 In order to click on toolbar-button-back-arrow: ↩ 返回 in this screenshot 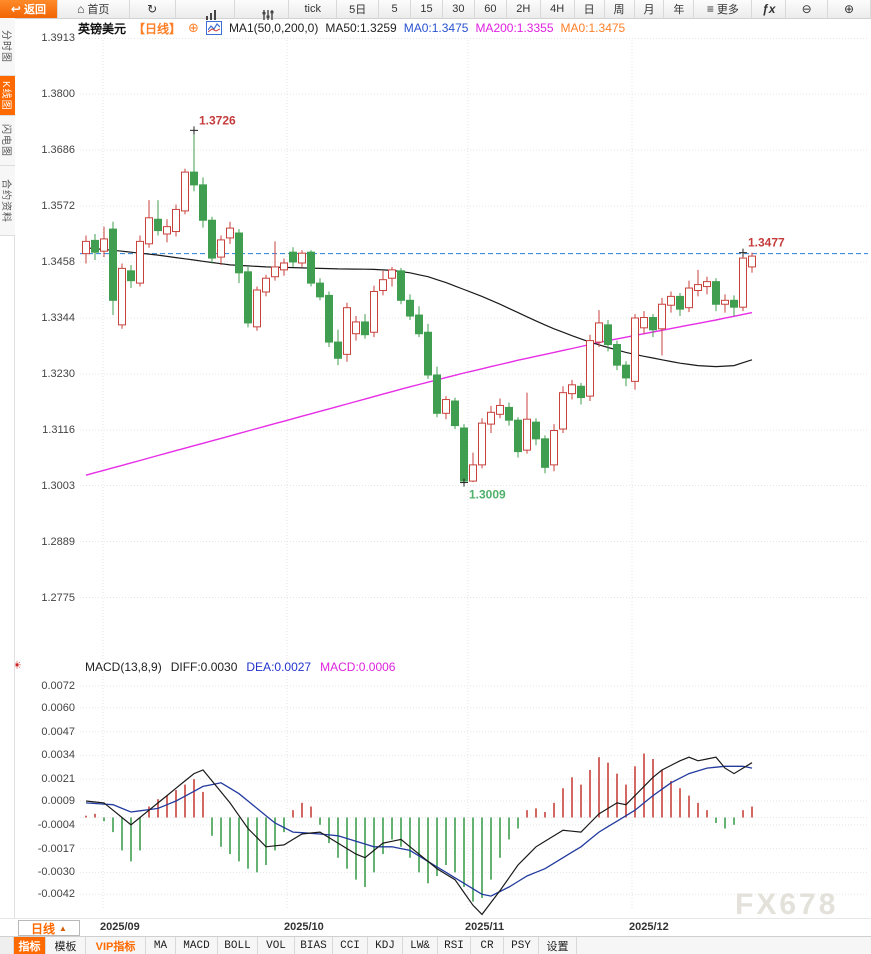, I will do `click(29, 9)`.